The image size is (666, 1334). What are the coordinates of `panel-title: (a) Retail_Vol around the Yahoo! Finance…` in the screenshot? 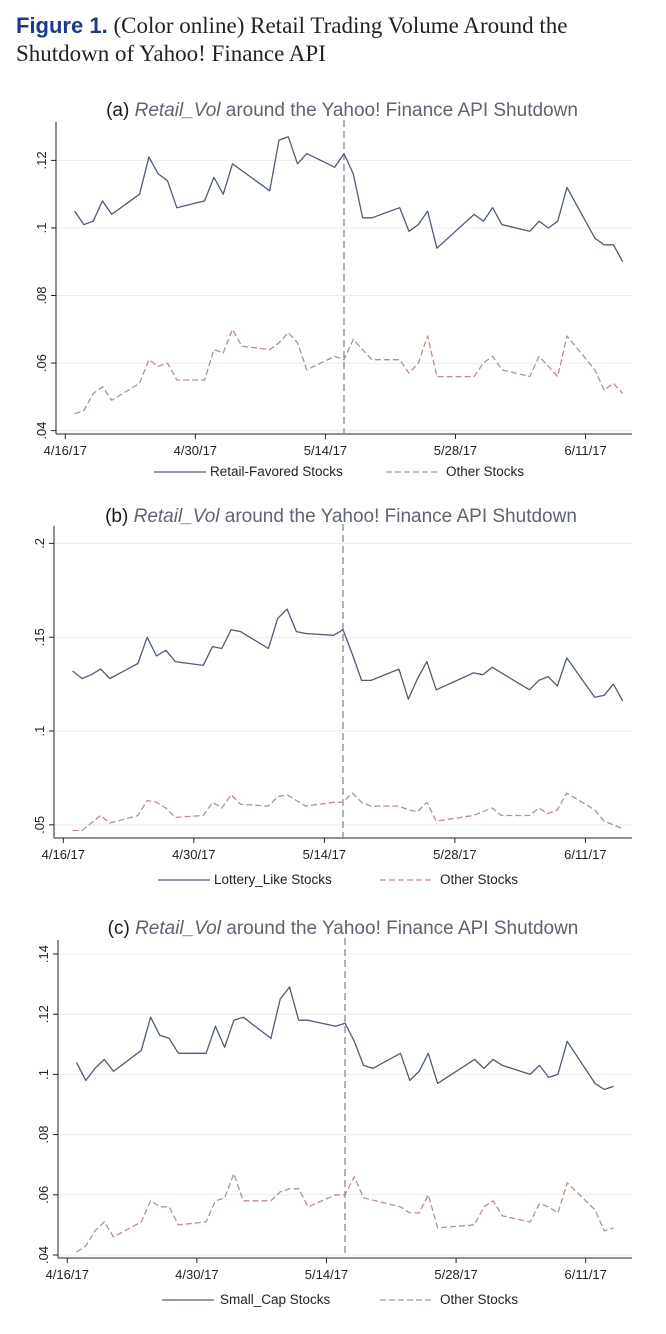 It's located at (342, 110).